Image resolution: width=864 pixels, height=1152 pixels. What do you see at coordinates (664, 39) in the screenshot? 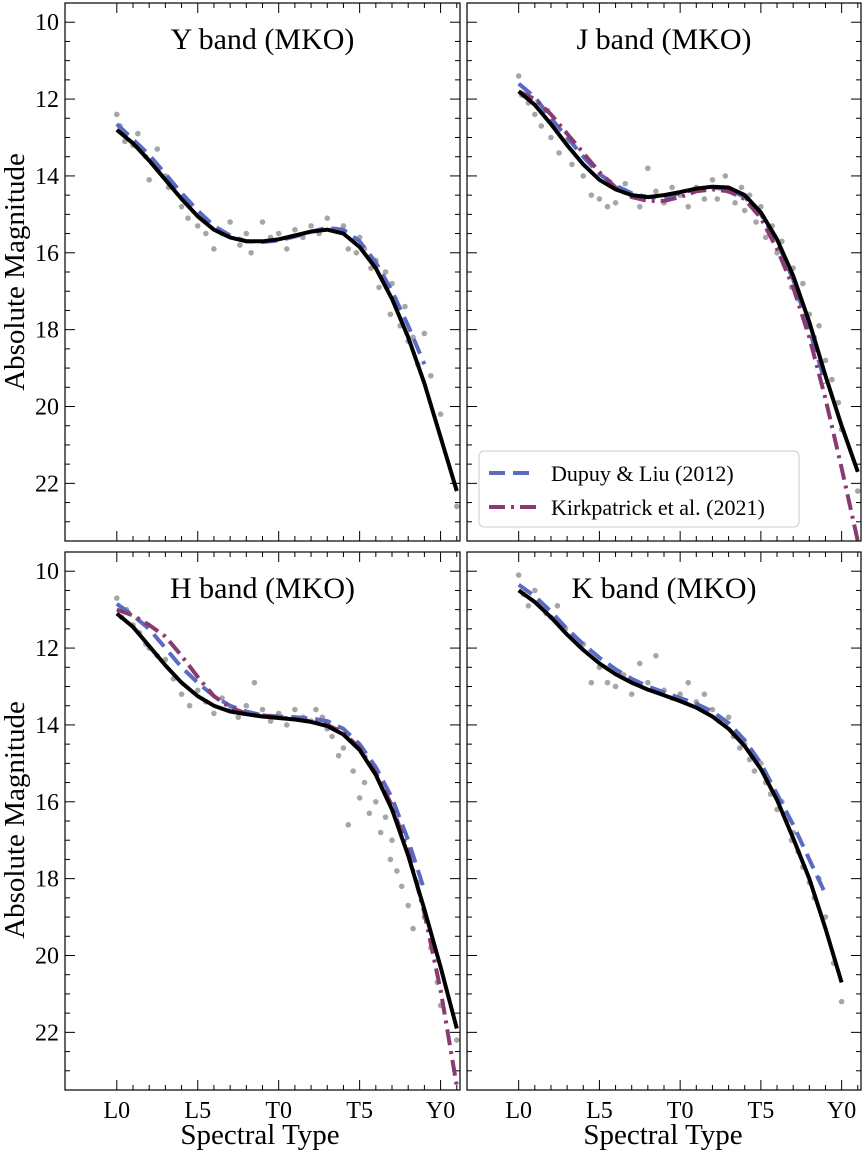
I see `panel-title: J band (MKO)` at bounding box center [664, 39].